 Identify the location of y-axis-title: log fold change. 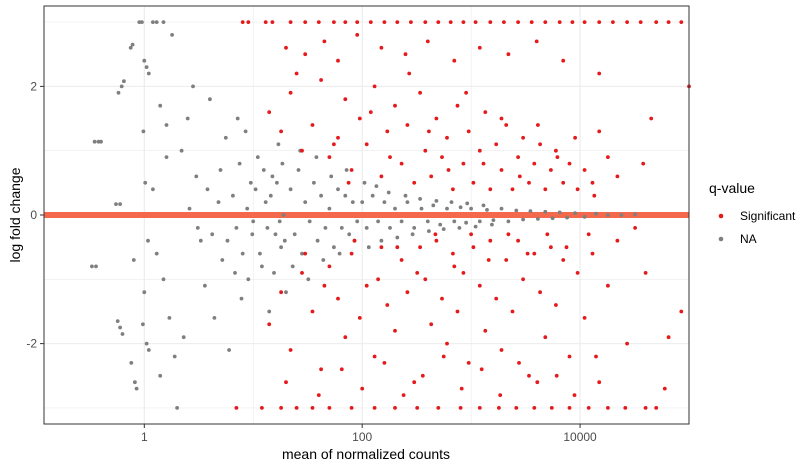
(15, 214).